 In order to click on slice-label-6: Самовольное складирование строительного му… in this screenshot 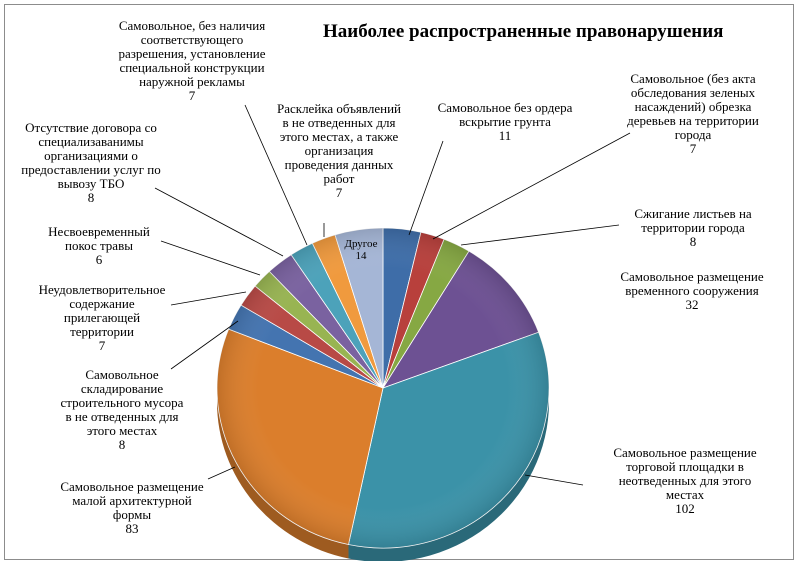, I will do `click(122, 409)`.